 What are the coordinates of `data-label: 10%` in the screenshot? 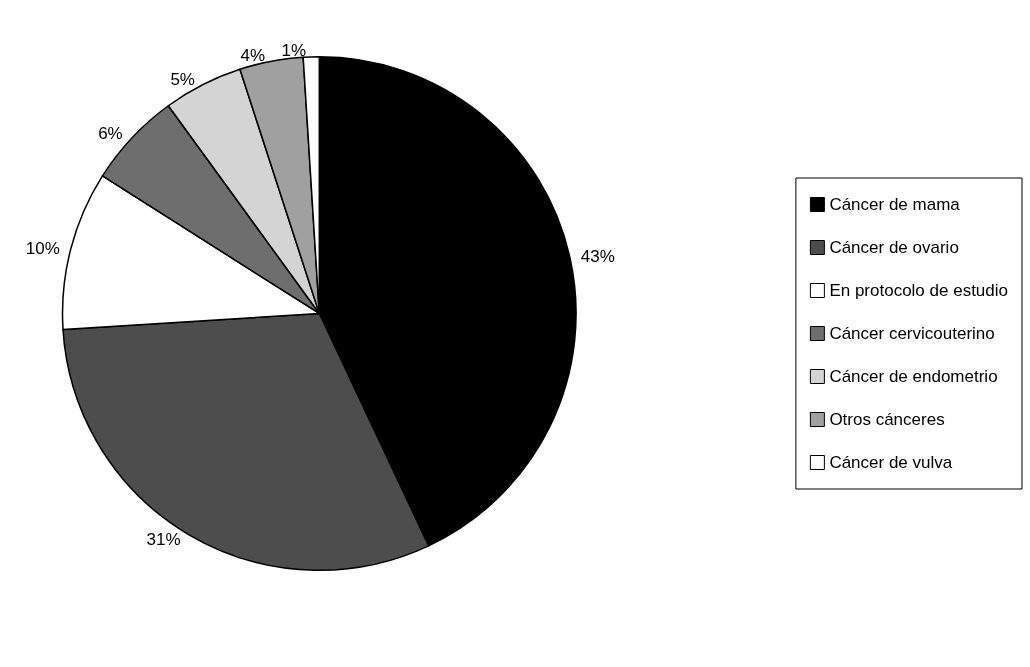 It's located at (42, 248).